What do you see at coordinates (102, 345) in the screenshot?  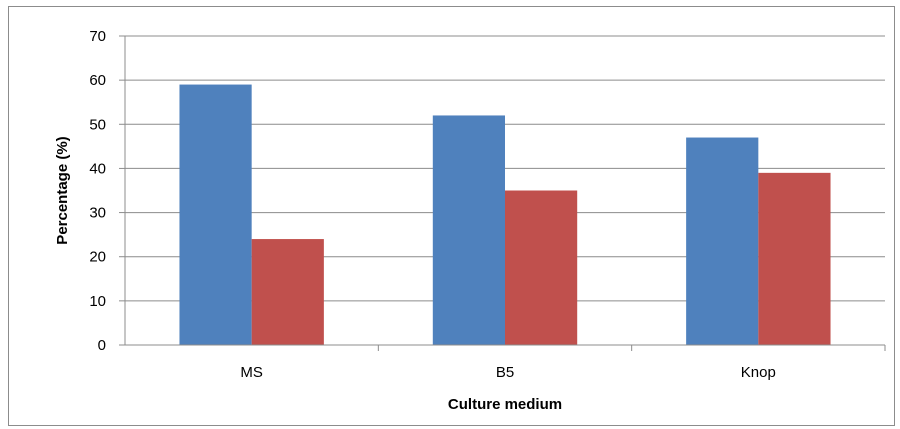 I see `y-tick-label: 0` at bounding box center [102, 345].